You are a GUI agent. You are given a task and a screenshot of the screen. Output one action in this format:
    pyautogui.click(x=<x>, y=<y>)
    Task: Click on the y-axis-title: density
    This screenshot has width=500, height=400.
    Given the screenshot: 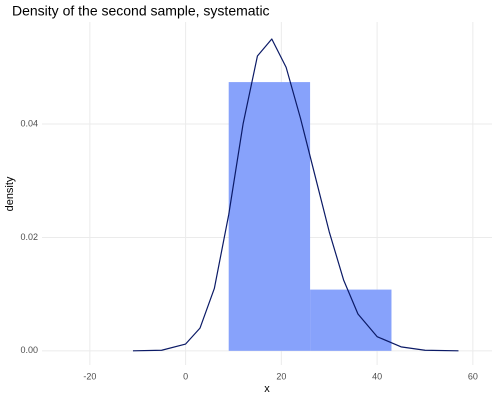 What is the action you would take?
    pyautogui.click(x=10, y=193)
    